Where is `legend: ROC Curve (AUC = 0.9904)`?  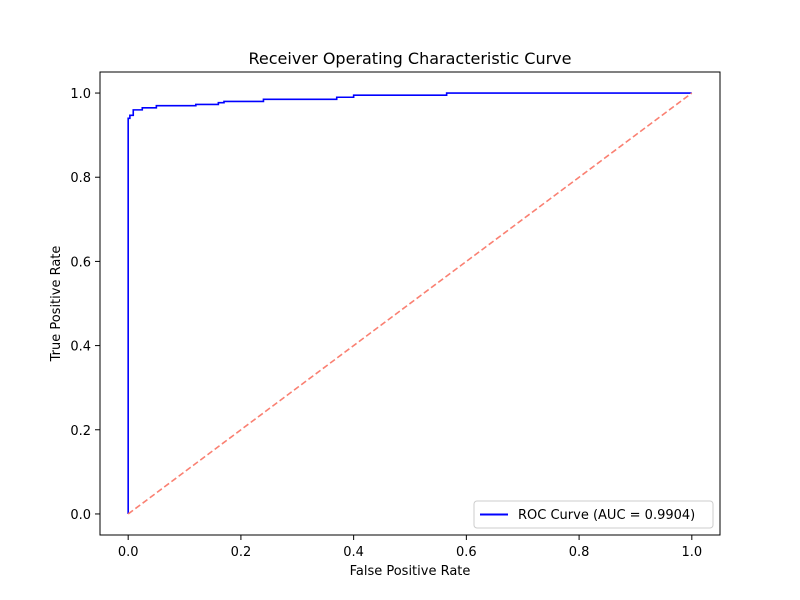
legend: ROC Curve (AUC = 0.9904) is located at coordinates (593, 514).